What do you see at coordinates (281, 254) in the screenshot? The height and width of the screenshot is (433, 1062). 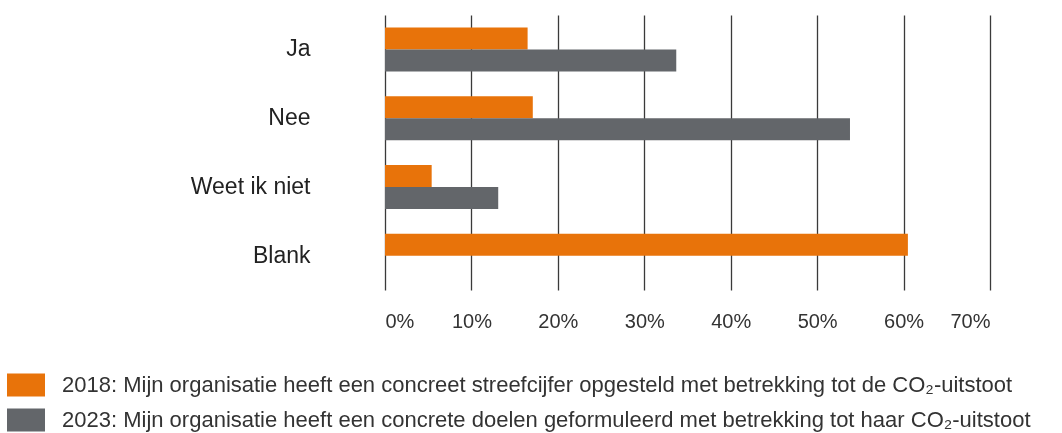 I see `y-tick-label: Blank` at bounding box center [281, 254].